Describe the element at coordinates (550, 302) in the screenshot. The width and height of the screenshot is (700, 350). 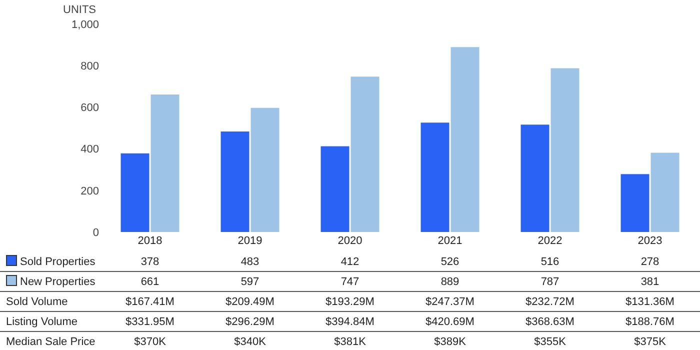
I see `text: $232.72M` at that location.